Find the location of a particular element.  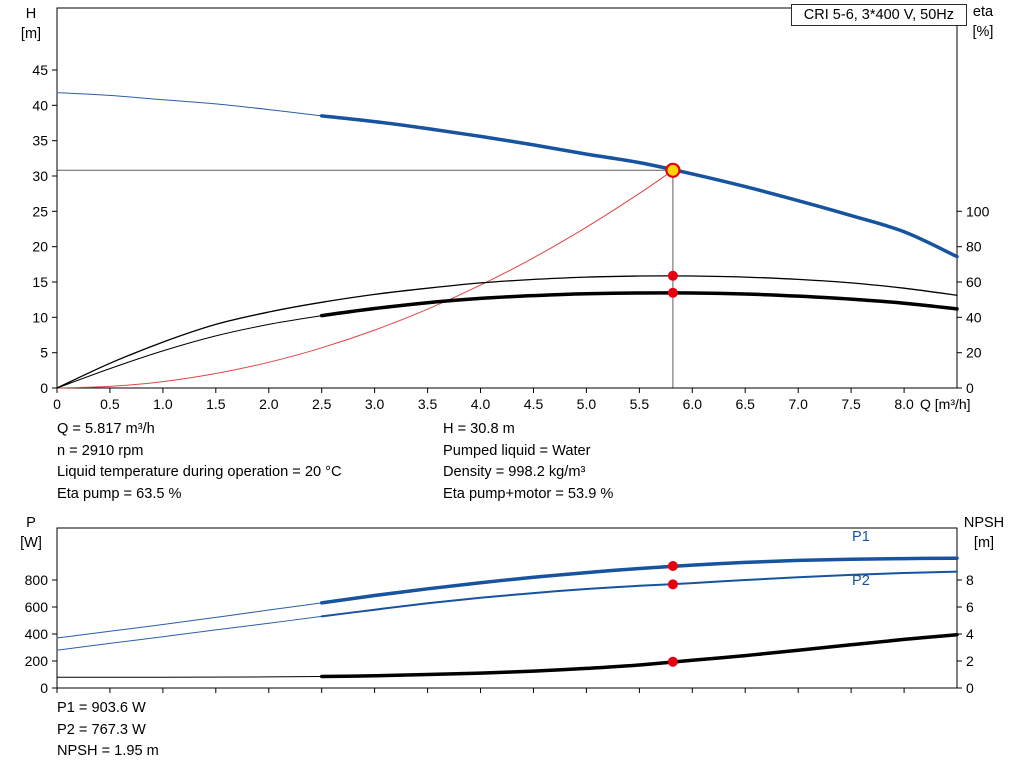

power-axis-label: P [W] is located at coordinates (31, 533).